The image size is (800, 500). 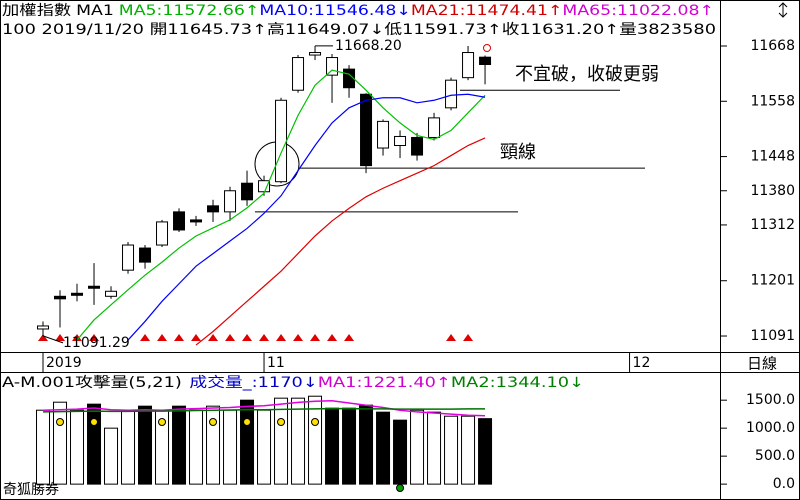 I want to click on legend-entry: MA2:1344.10↓, so click(x=517, y=383).